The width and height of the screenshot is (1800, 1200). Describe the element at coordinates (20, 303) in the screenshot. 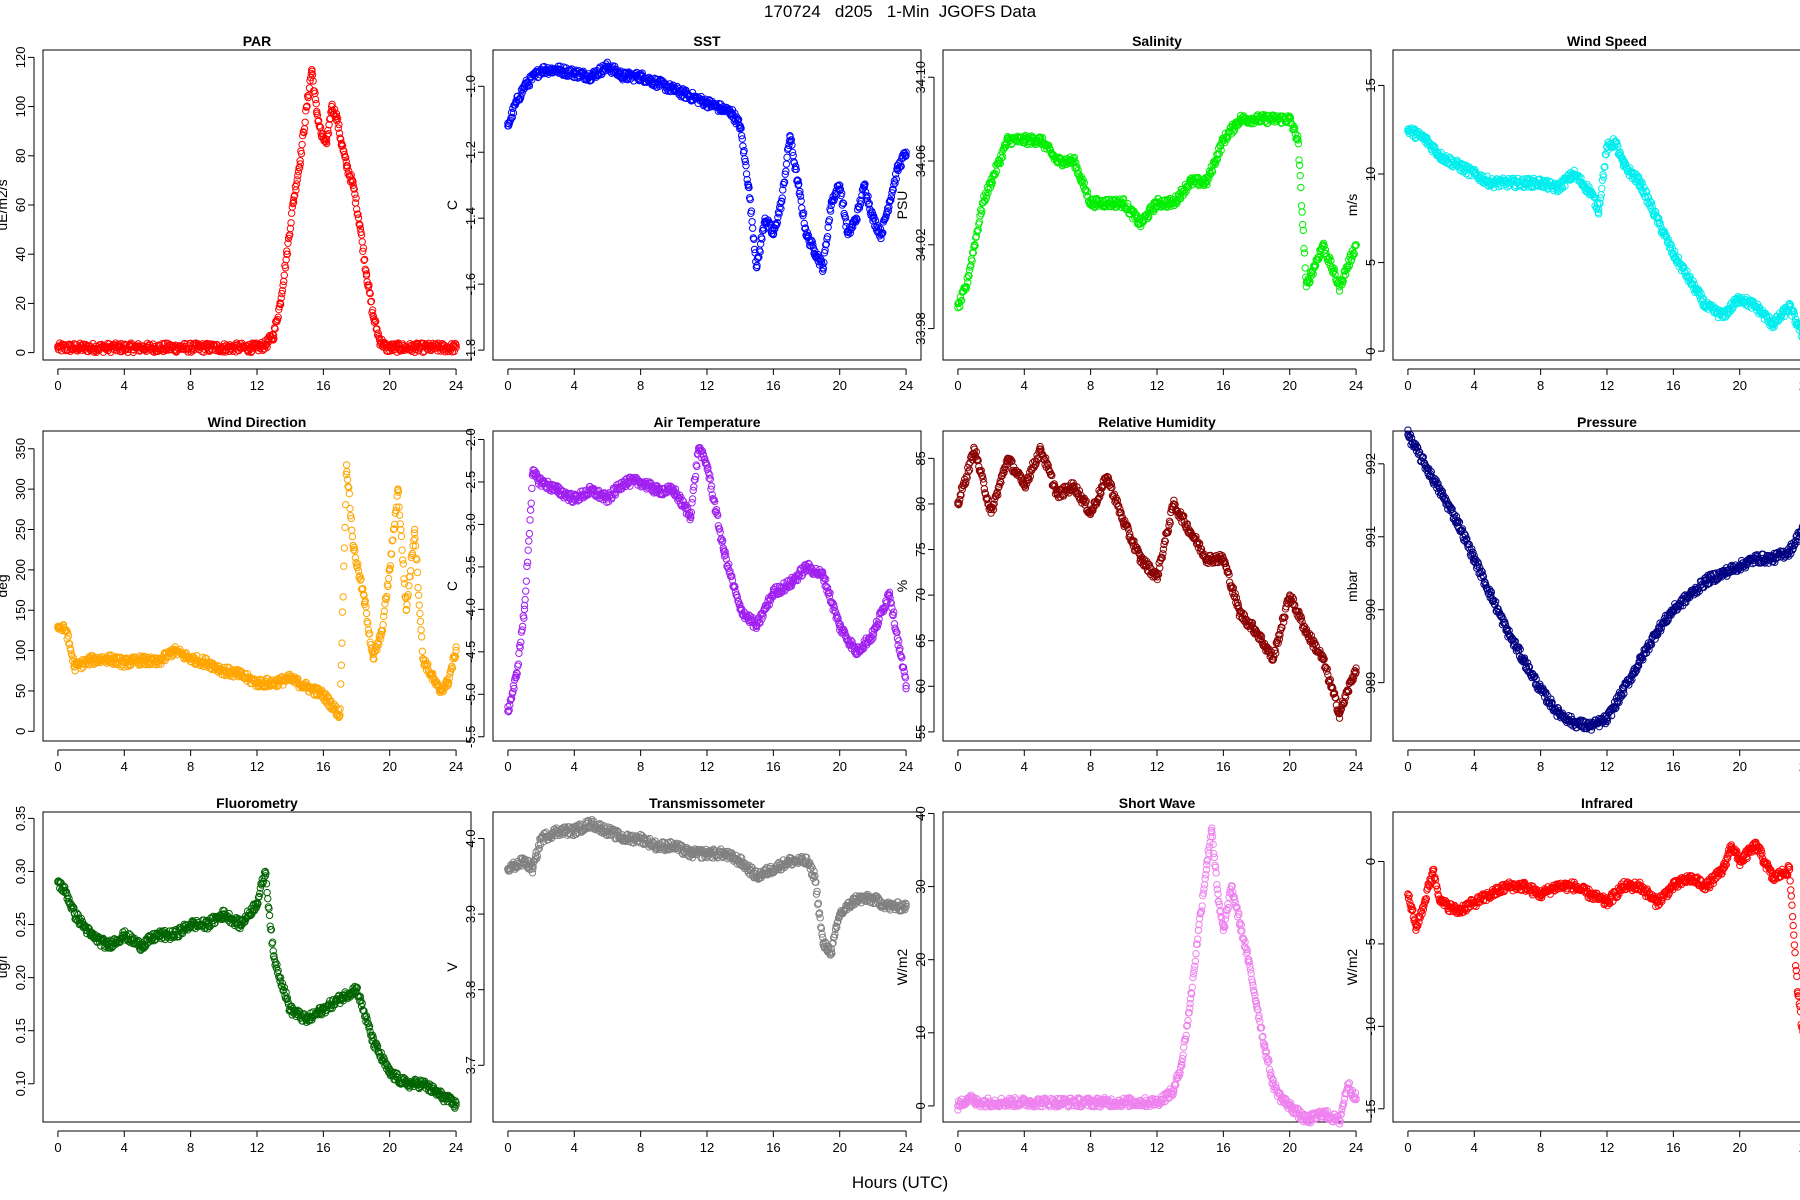

I see `y-tick-label: 20` at that location.